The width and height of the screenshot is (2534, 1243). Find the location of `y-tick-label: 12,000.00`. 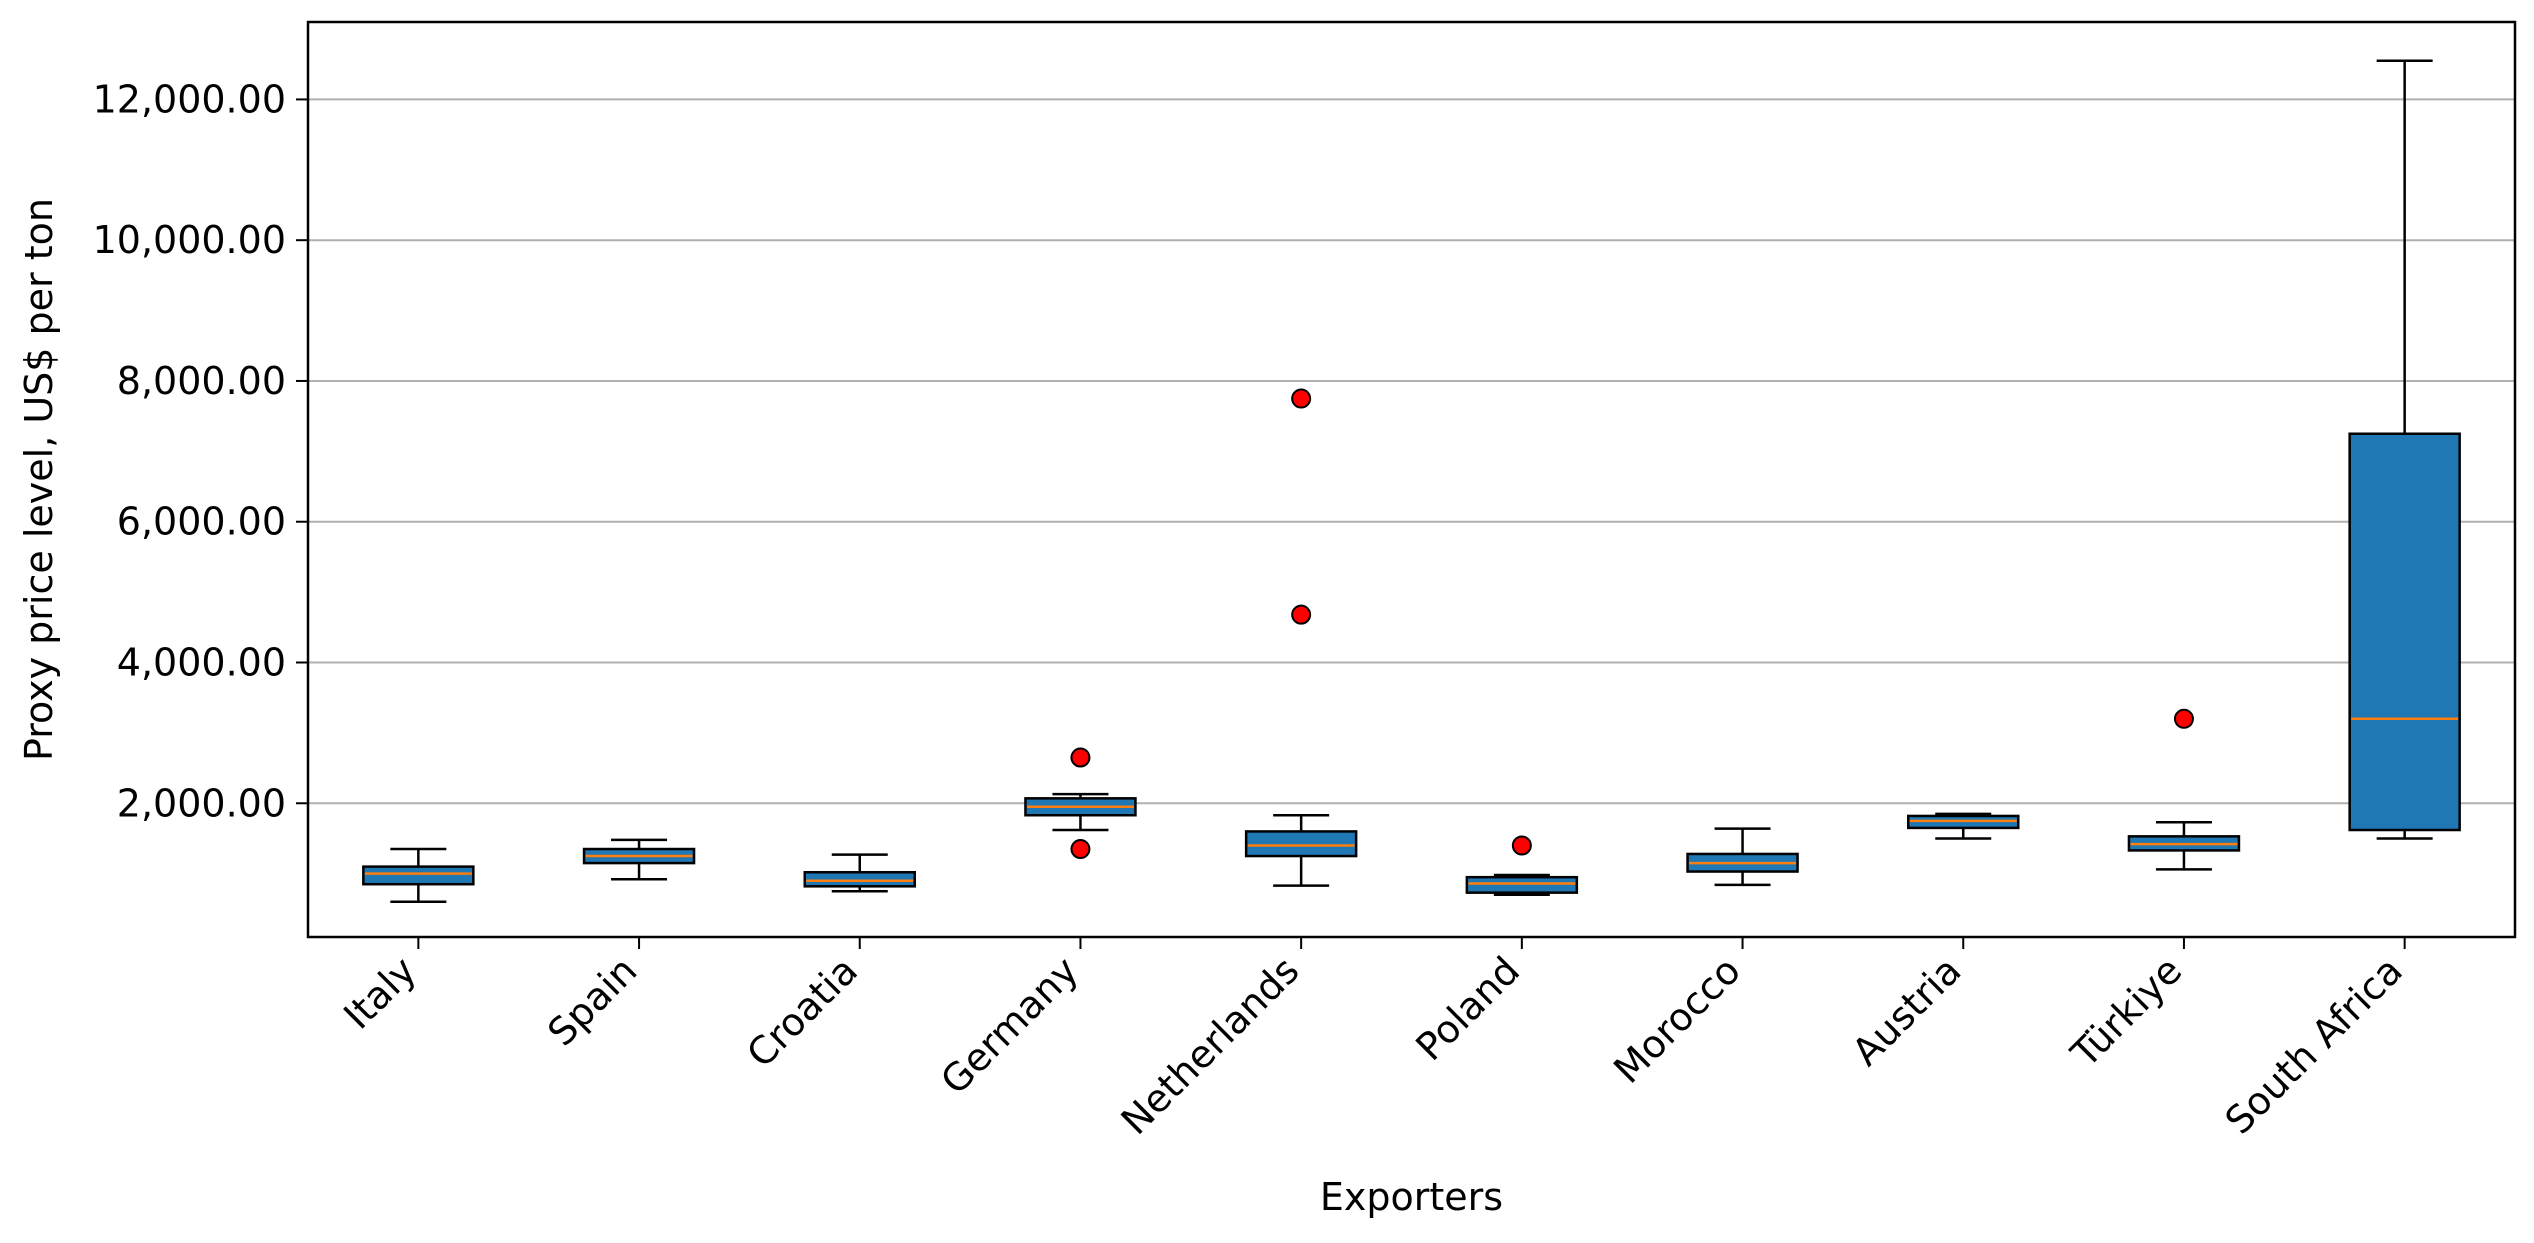

y-tick-label: 12,000.00 is located at coordinates (189, 99).